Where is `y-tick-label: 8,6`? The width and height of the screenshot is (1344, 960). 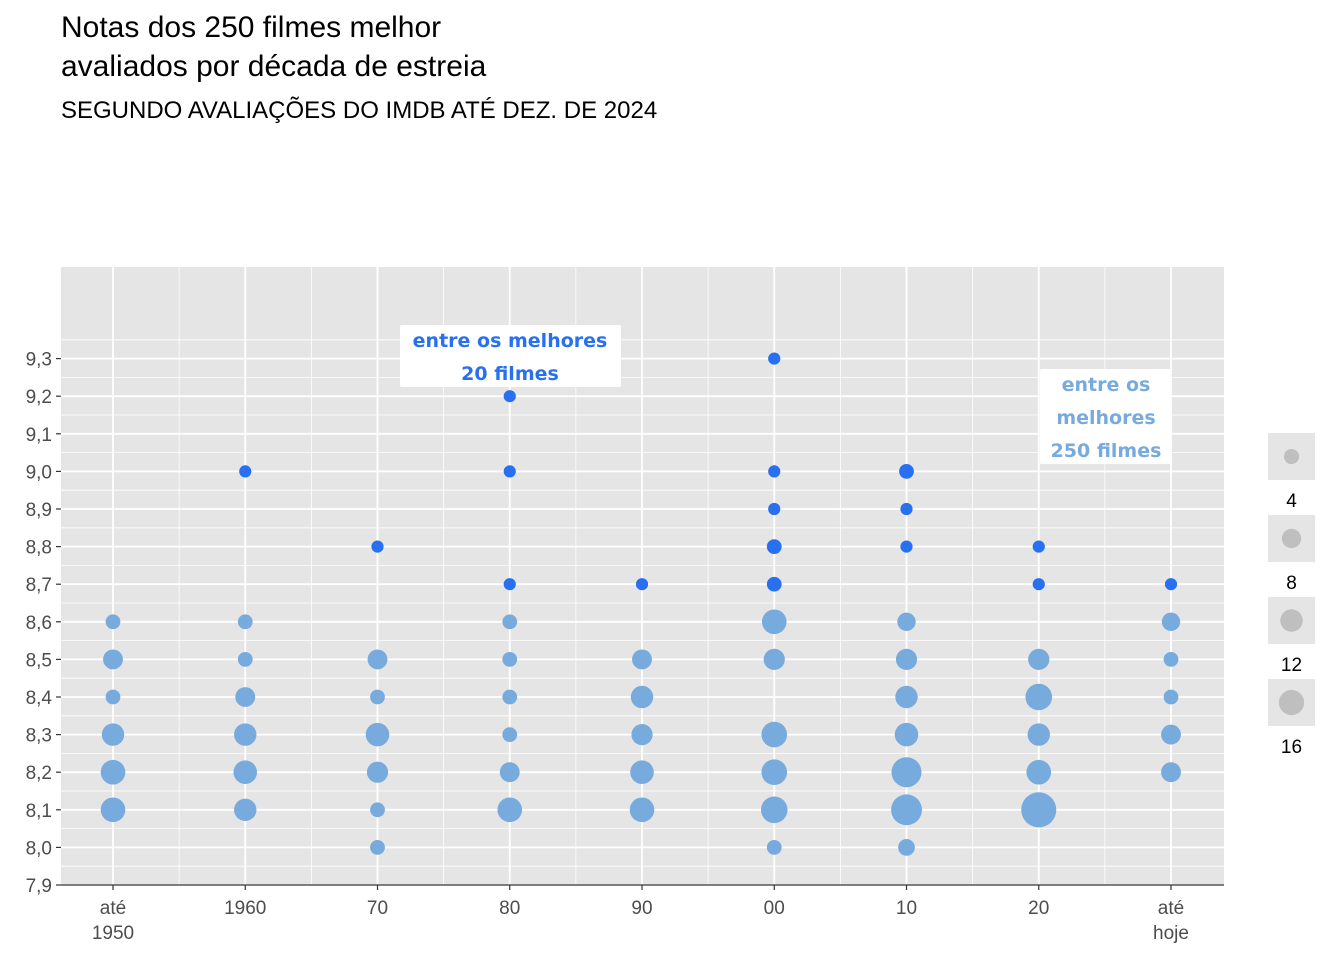
y-tick-label: 8,6 is located at coordinates (39, 623).